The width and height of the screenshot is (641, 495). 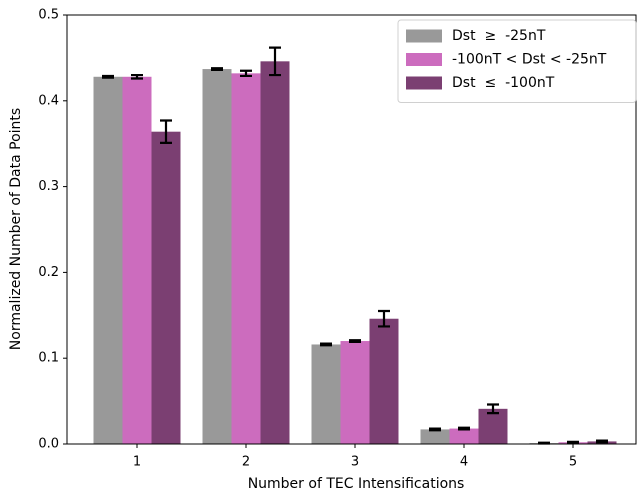 I want to click on legend-label: -100nT < Dst < -25nT, so click(x=529, y=60).